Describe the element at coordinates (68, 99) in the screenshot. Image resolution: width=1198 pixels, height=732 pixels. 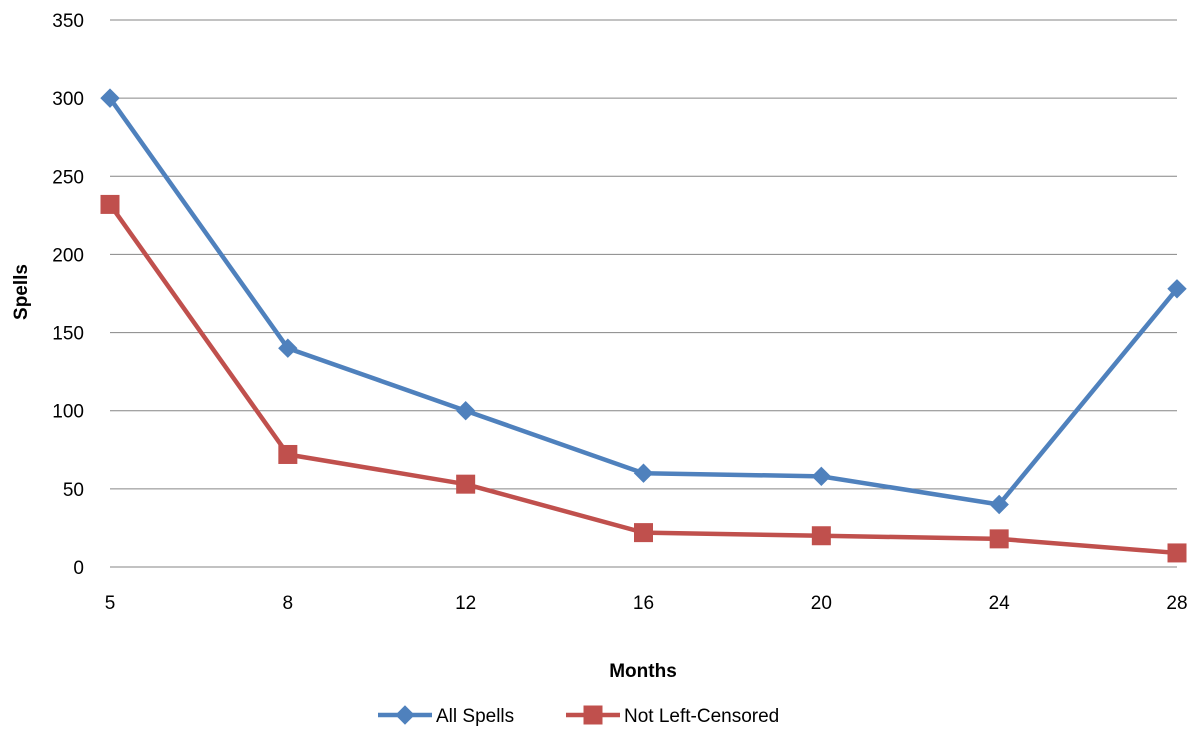
I see `y-tick-label: 300` at that location.